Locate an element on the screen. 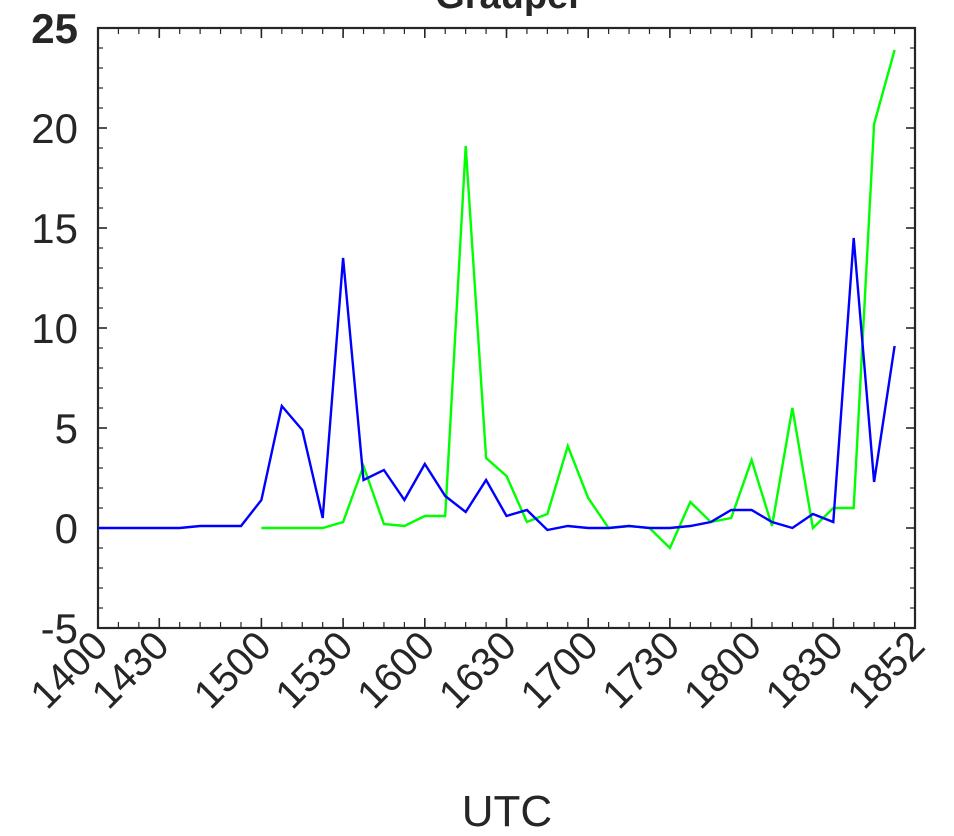 Image resolution: width=954 pixels, height=836 pixels. y-tick-label: 0 is located at coordinates (66, 528).